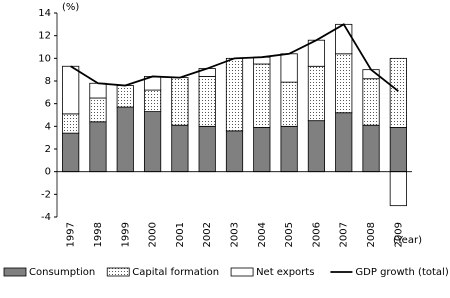 The height and width of the screenshot is (298, 450). What do you see at coordinates (70, 7) in the screenshot?
I see `y-unit-label: (%)` at bounding box center [70, 7].